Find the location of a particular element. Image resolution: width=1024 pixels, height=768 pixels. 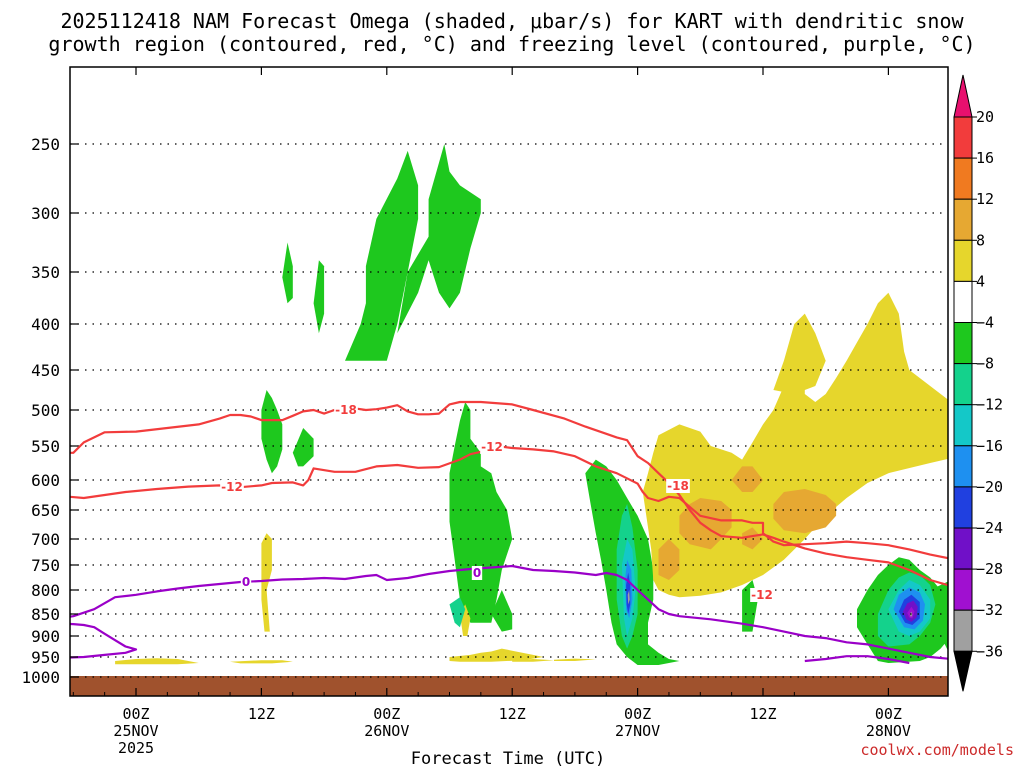

colorbar-label-10: −24 is located at coordinates (989, 528).